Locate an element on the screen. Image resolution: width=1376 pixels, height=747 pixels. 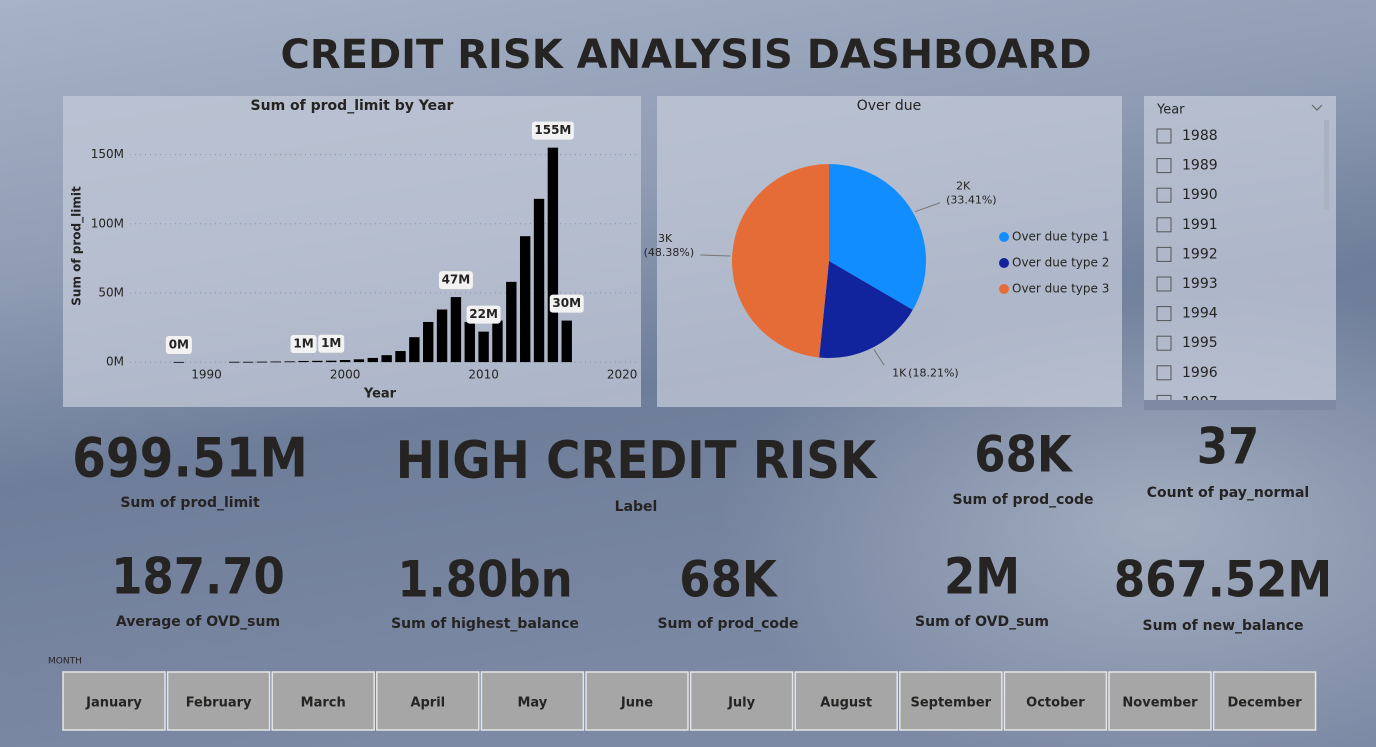
data-label: 47M is located at coordinates (456, 280).